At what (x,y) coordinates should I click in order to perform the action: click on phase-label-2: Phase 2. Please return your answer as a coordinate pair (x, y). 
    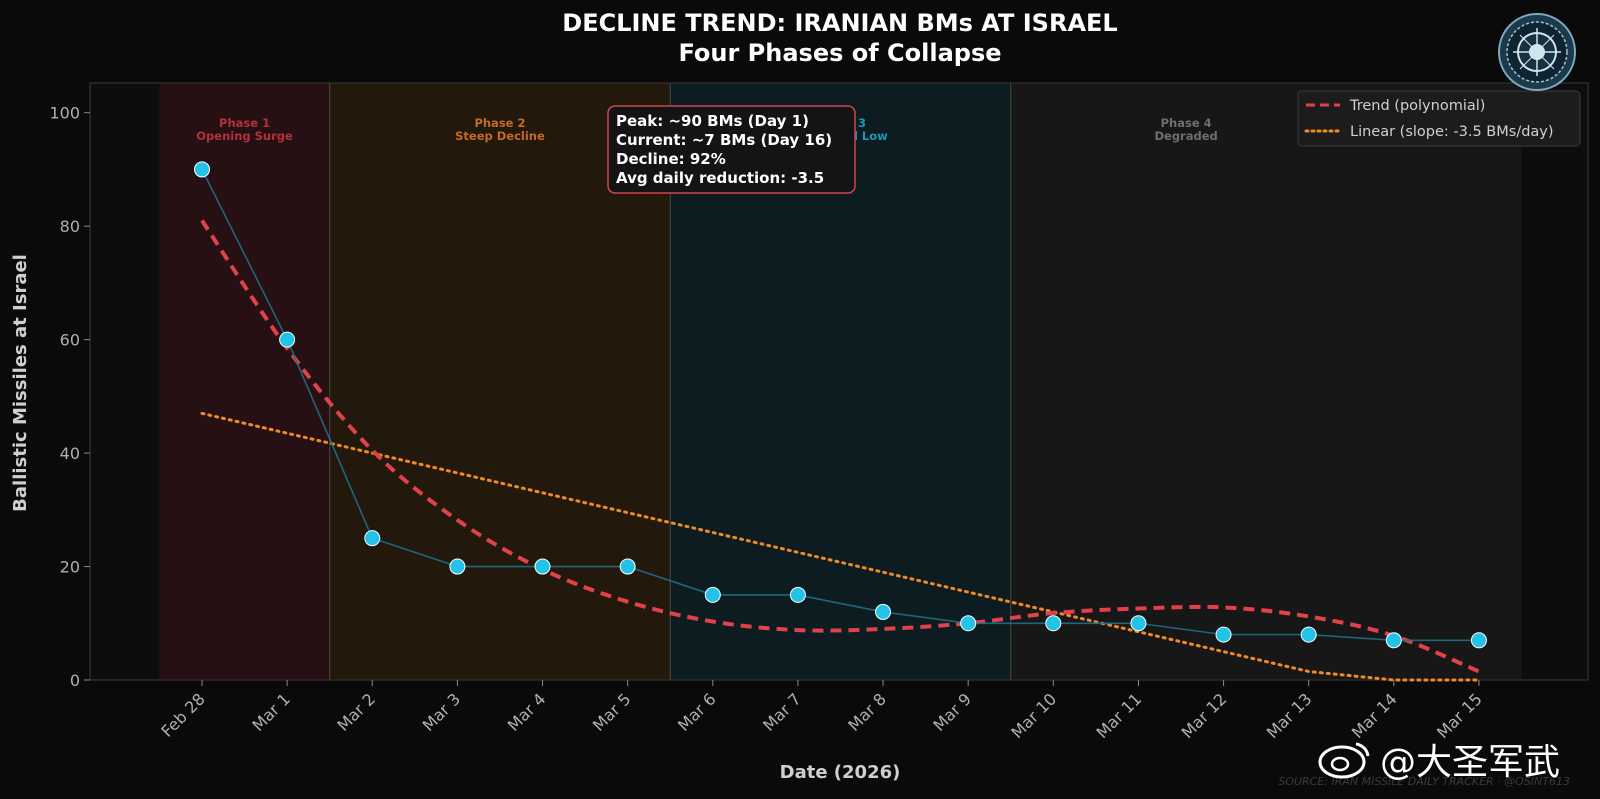
    Looking at the image, I should click on (499, 123).